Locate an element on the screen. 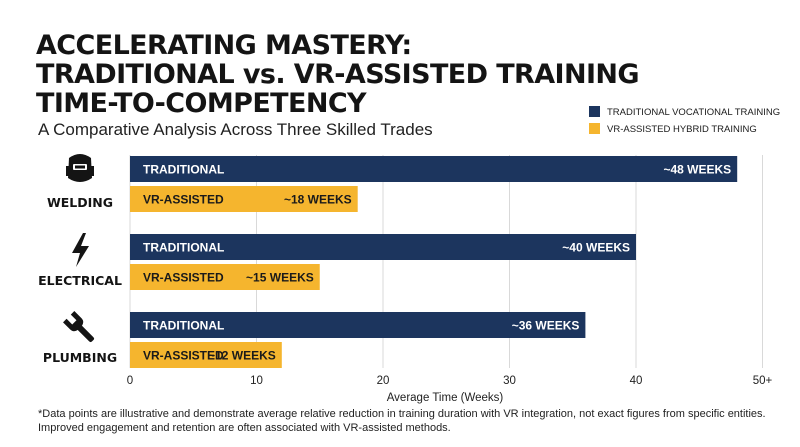 The image size is (800, 447). bar-electrical-vr is located at coordinates (225, 277).